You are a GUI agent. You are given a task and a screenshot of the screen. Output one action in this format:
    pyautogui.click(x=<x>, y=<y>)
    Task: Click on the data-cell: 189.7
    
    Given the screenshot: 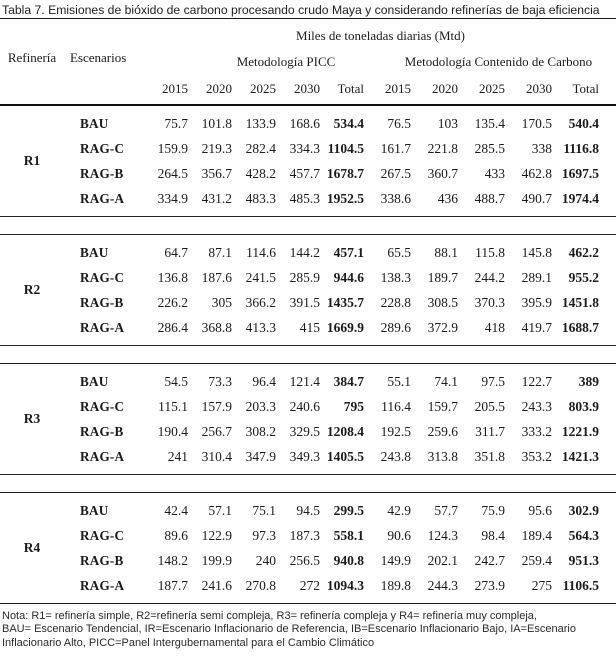 What is the action you would take?
    pyautogui.click(x=442, y=277)
    